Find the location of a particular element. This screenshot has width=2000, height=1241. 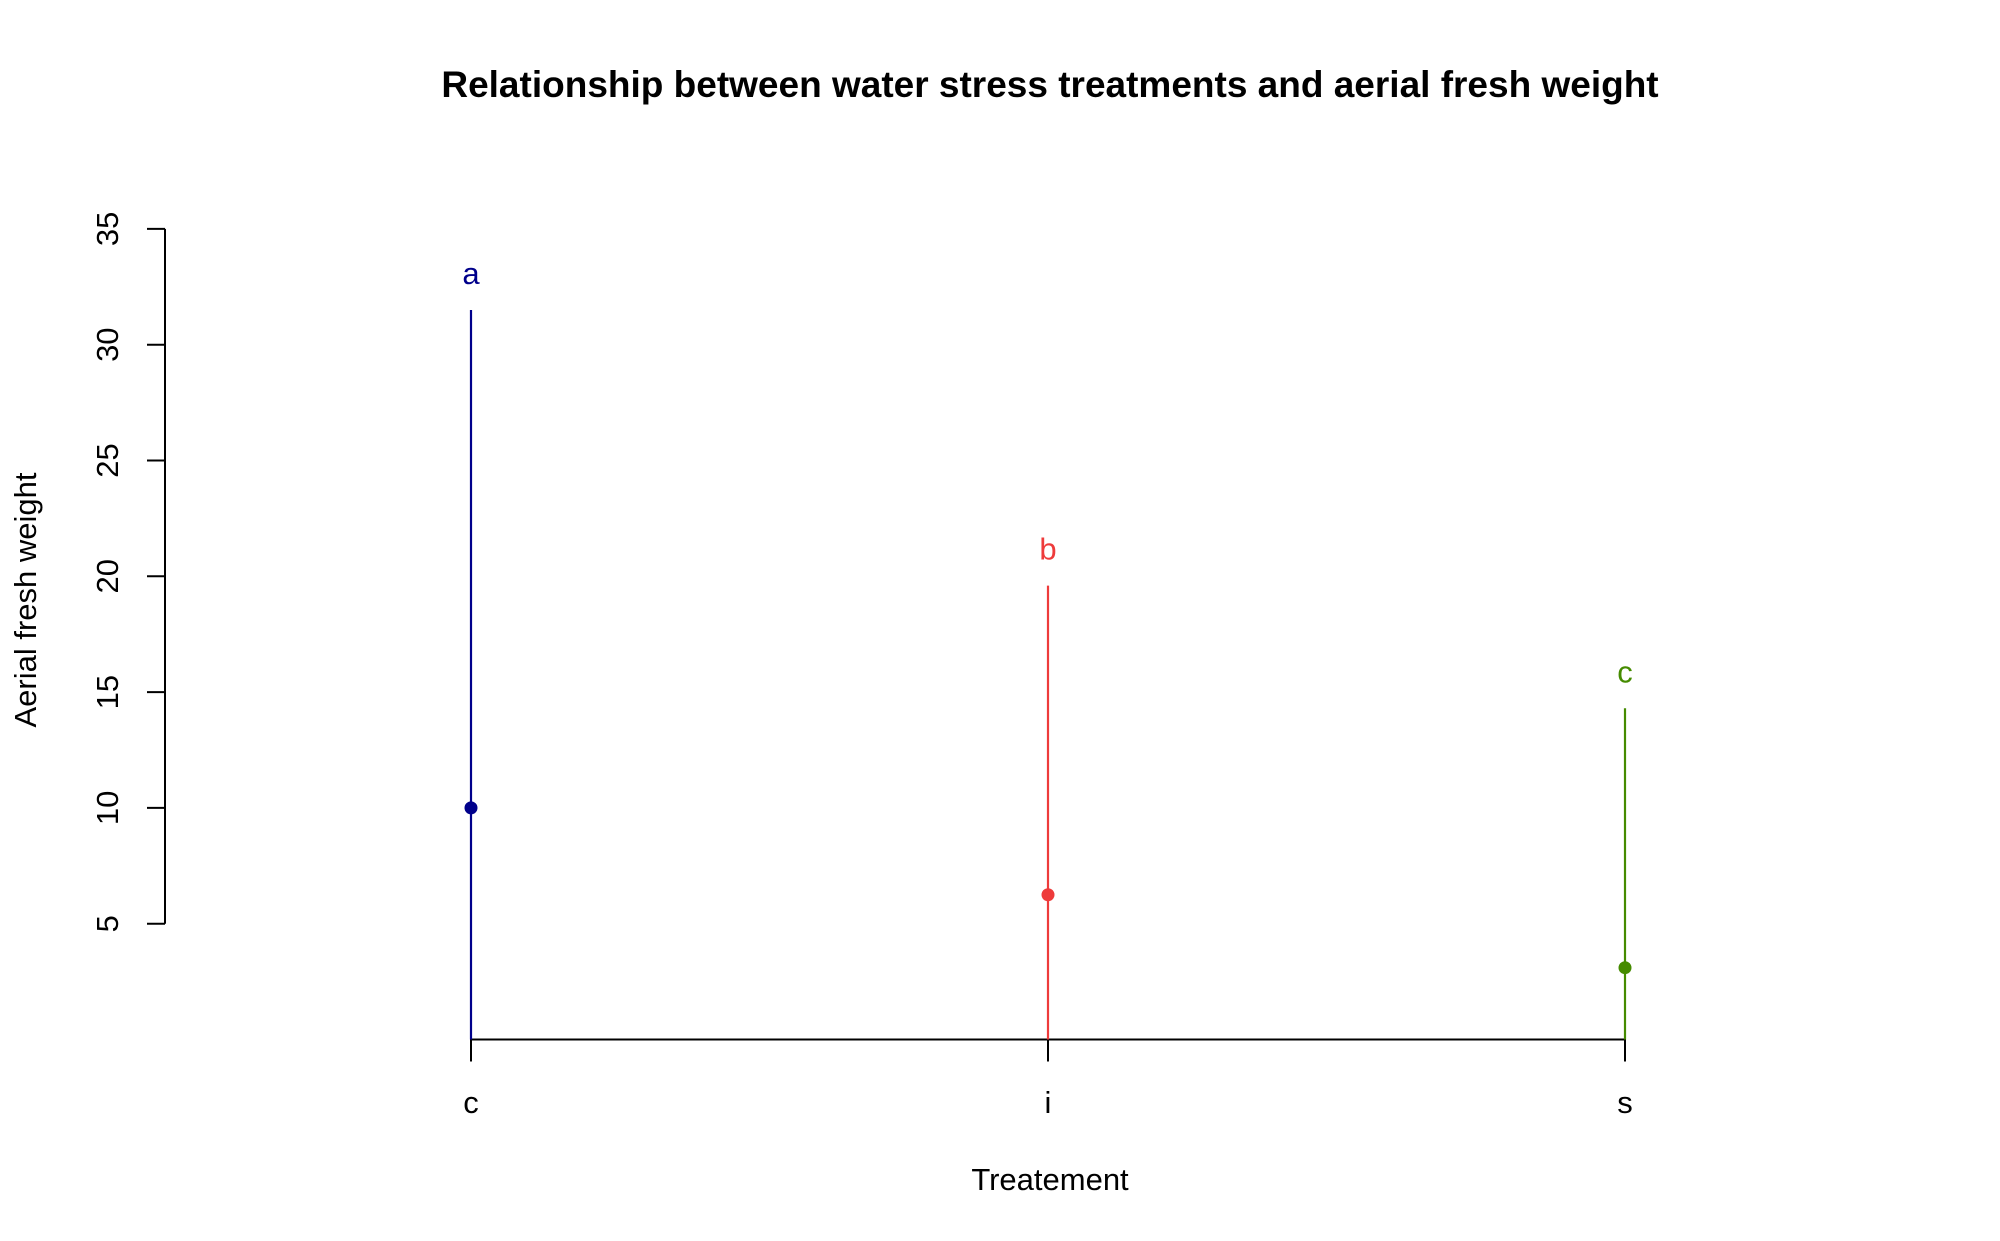

y-tick-label: 10 is located at coordinates (107, 808).